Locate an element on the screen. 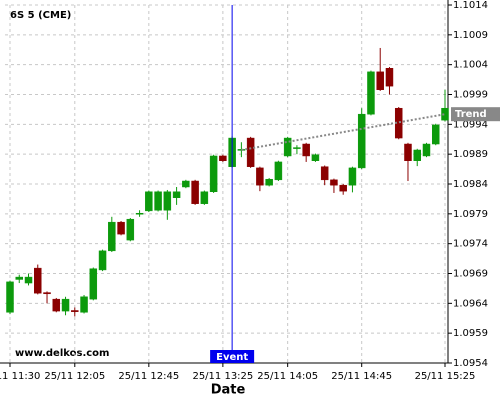  x-tick-label: 25/11 15:25 is located at coordinates (445, 376).